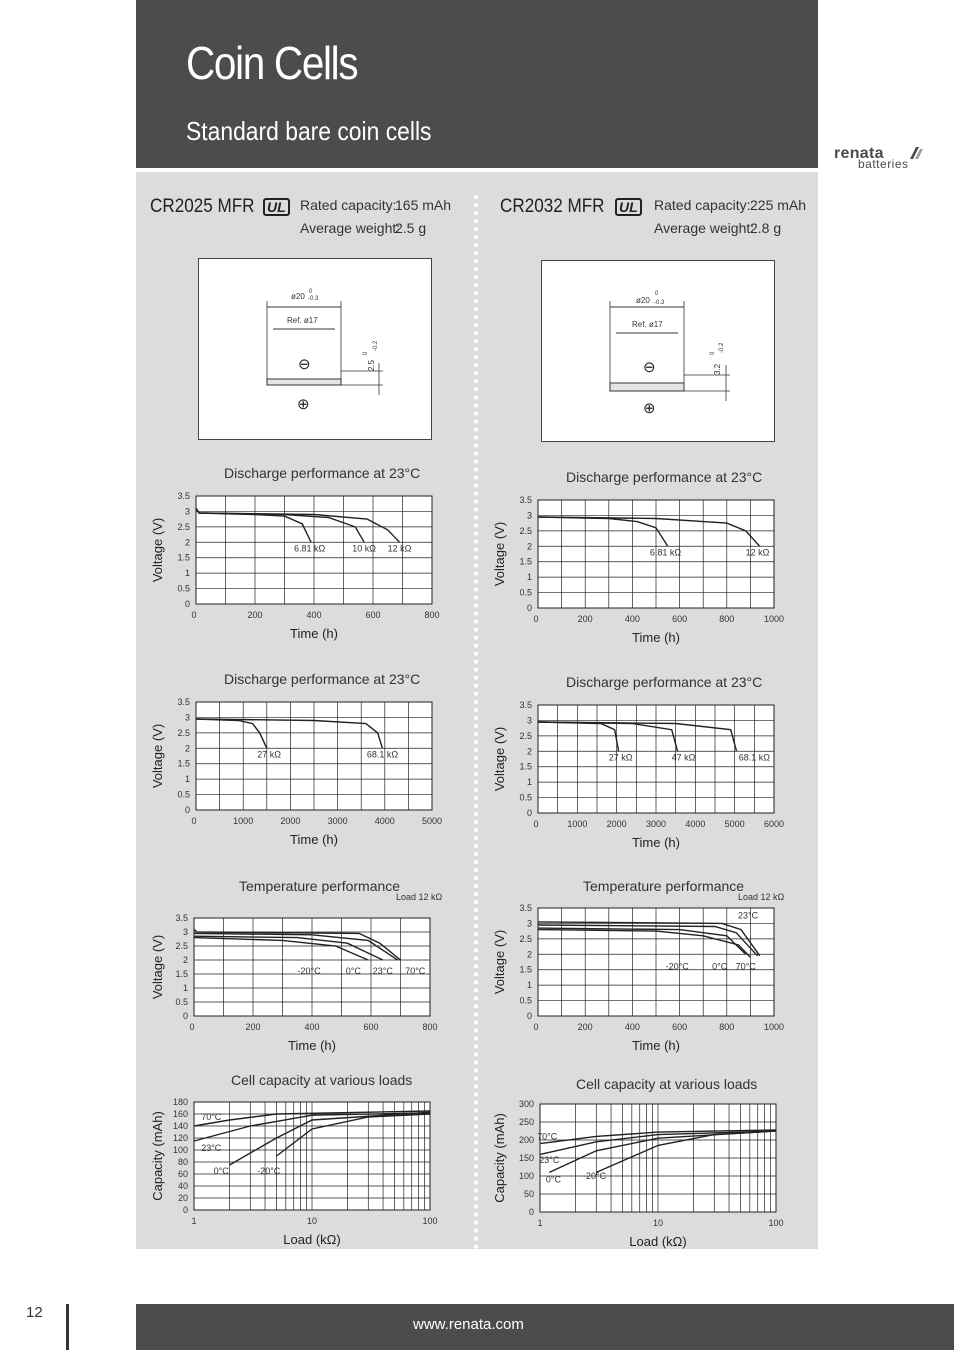  Describe the element at coordinates (371, 365) in the screenshot. I see `height-label: 2.5` at that location.